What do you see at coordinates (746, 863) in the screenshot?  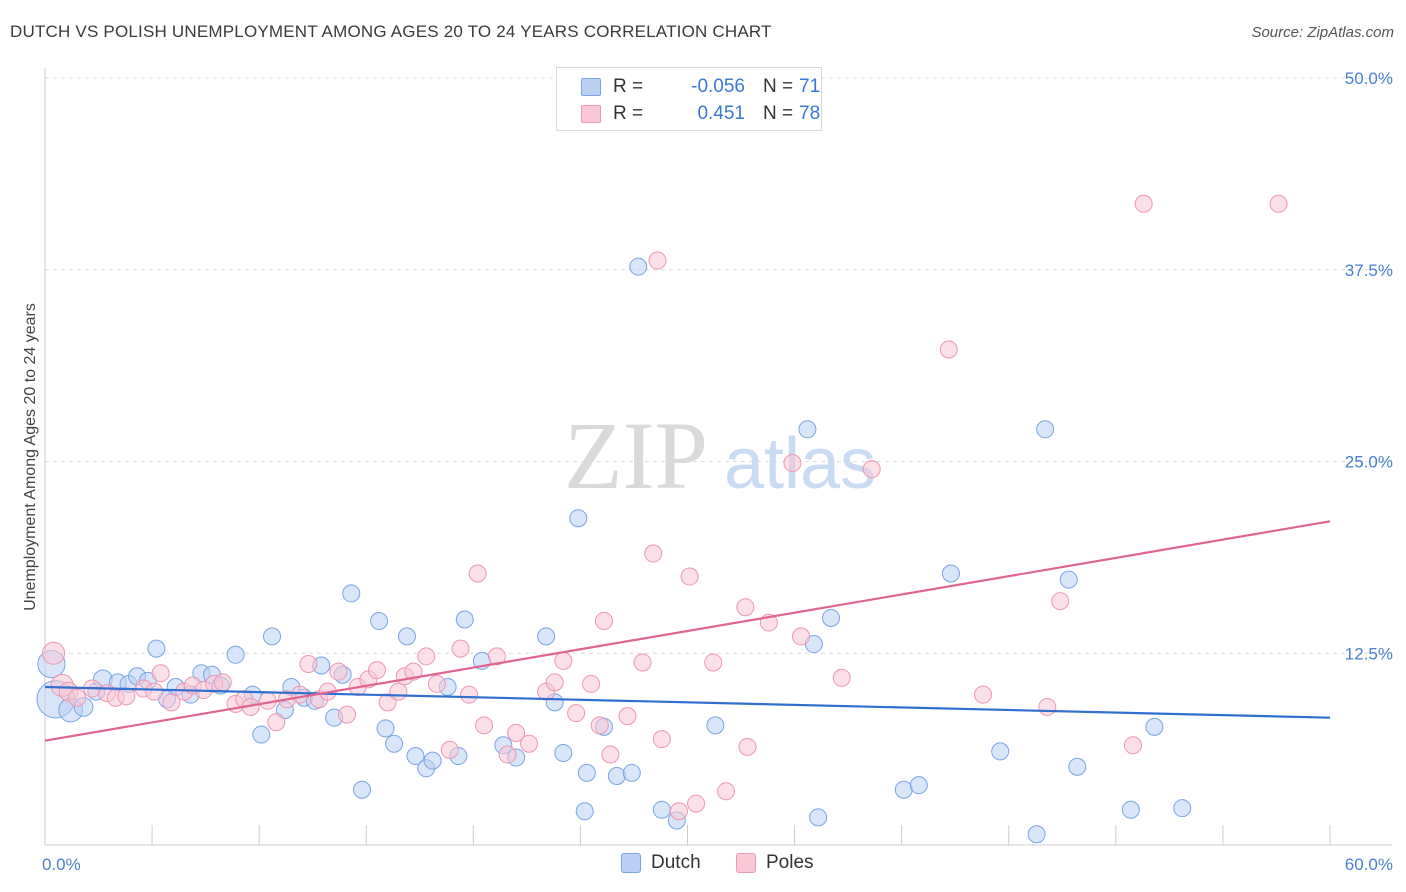 I see `legend-poles-swatch` at bounding box center [746, 863].